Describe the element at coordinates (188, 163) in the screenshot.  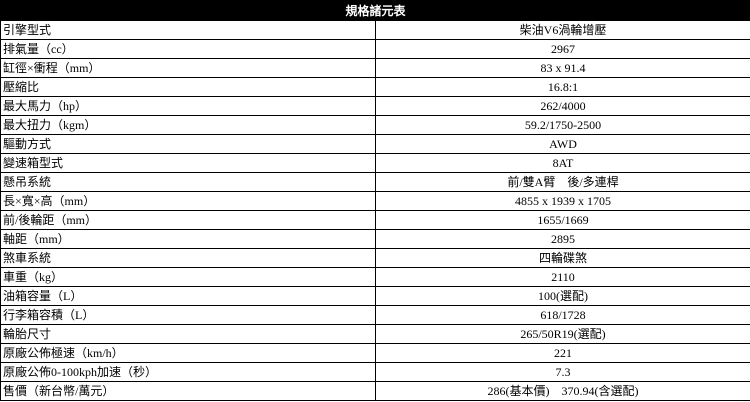
I see `spec-label: 變速箱型式` at that location.